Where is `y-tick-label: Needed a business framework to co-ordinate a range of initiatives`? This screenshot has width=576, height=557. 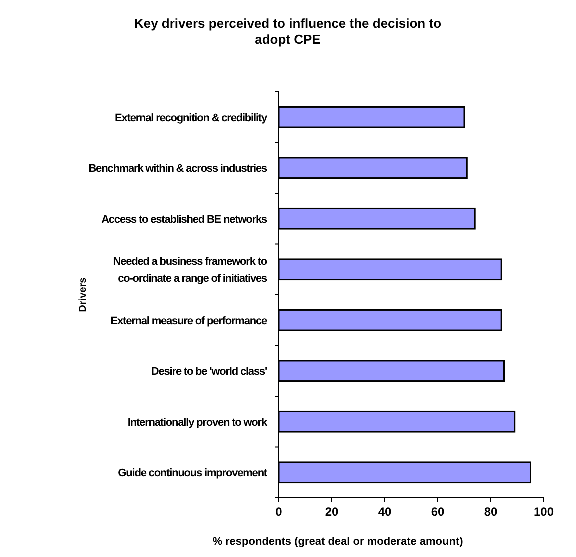
y-tick-label: Needed a business framework to co-ordinate a range of initiatives is located at coordinates (190, 271).